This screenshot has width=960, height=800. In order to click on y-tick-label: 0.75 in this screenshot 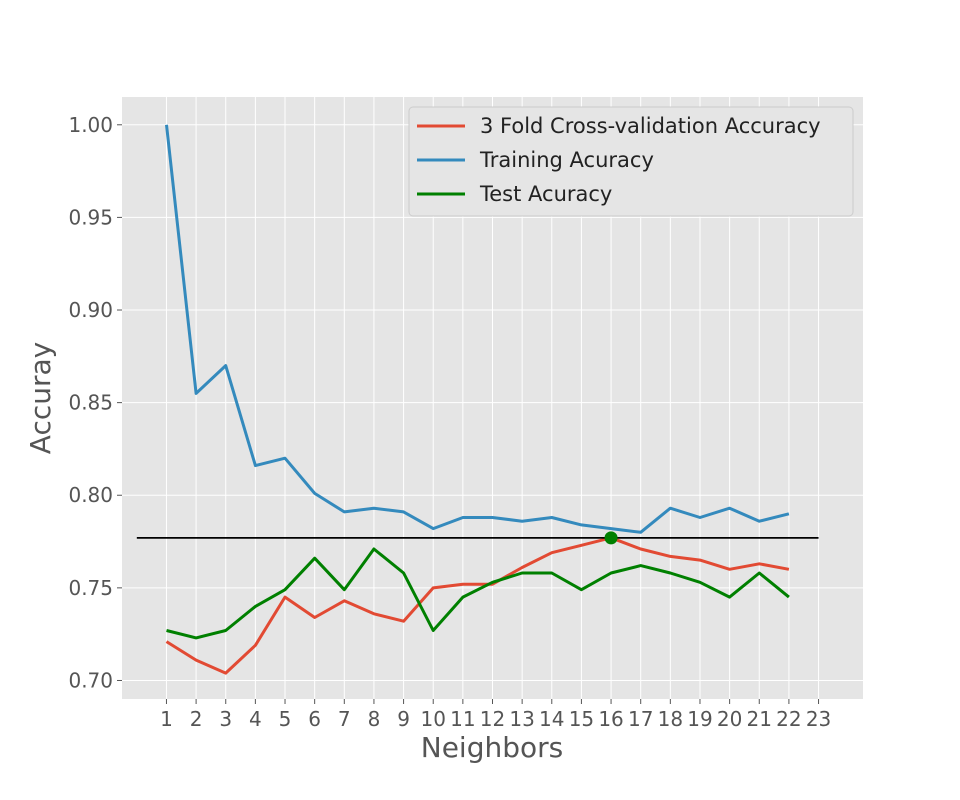, I will do `click(90, 588)`.